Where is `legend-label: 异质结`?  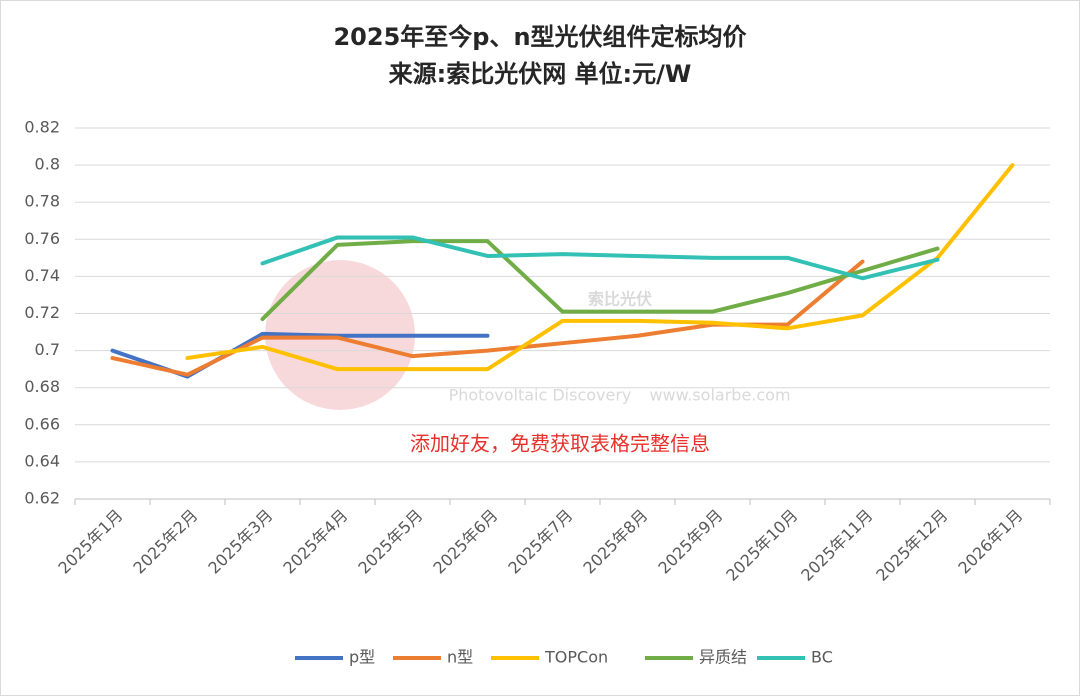 legend-label: 异质结 is located at coordinates (723, 657).